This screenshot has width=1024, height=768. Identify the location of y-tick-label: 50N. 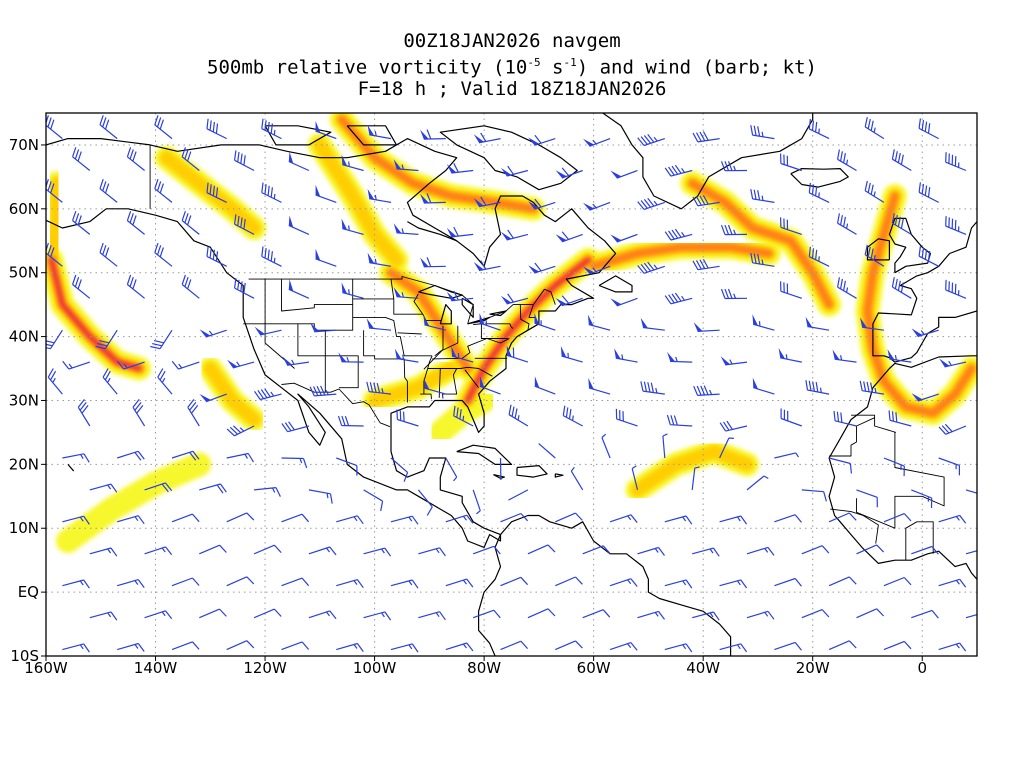
(24, 273).